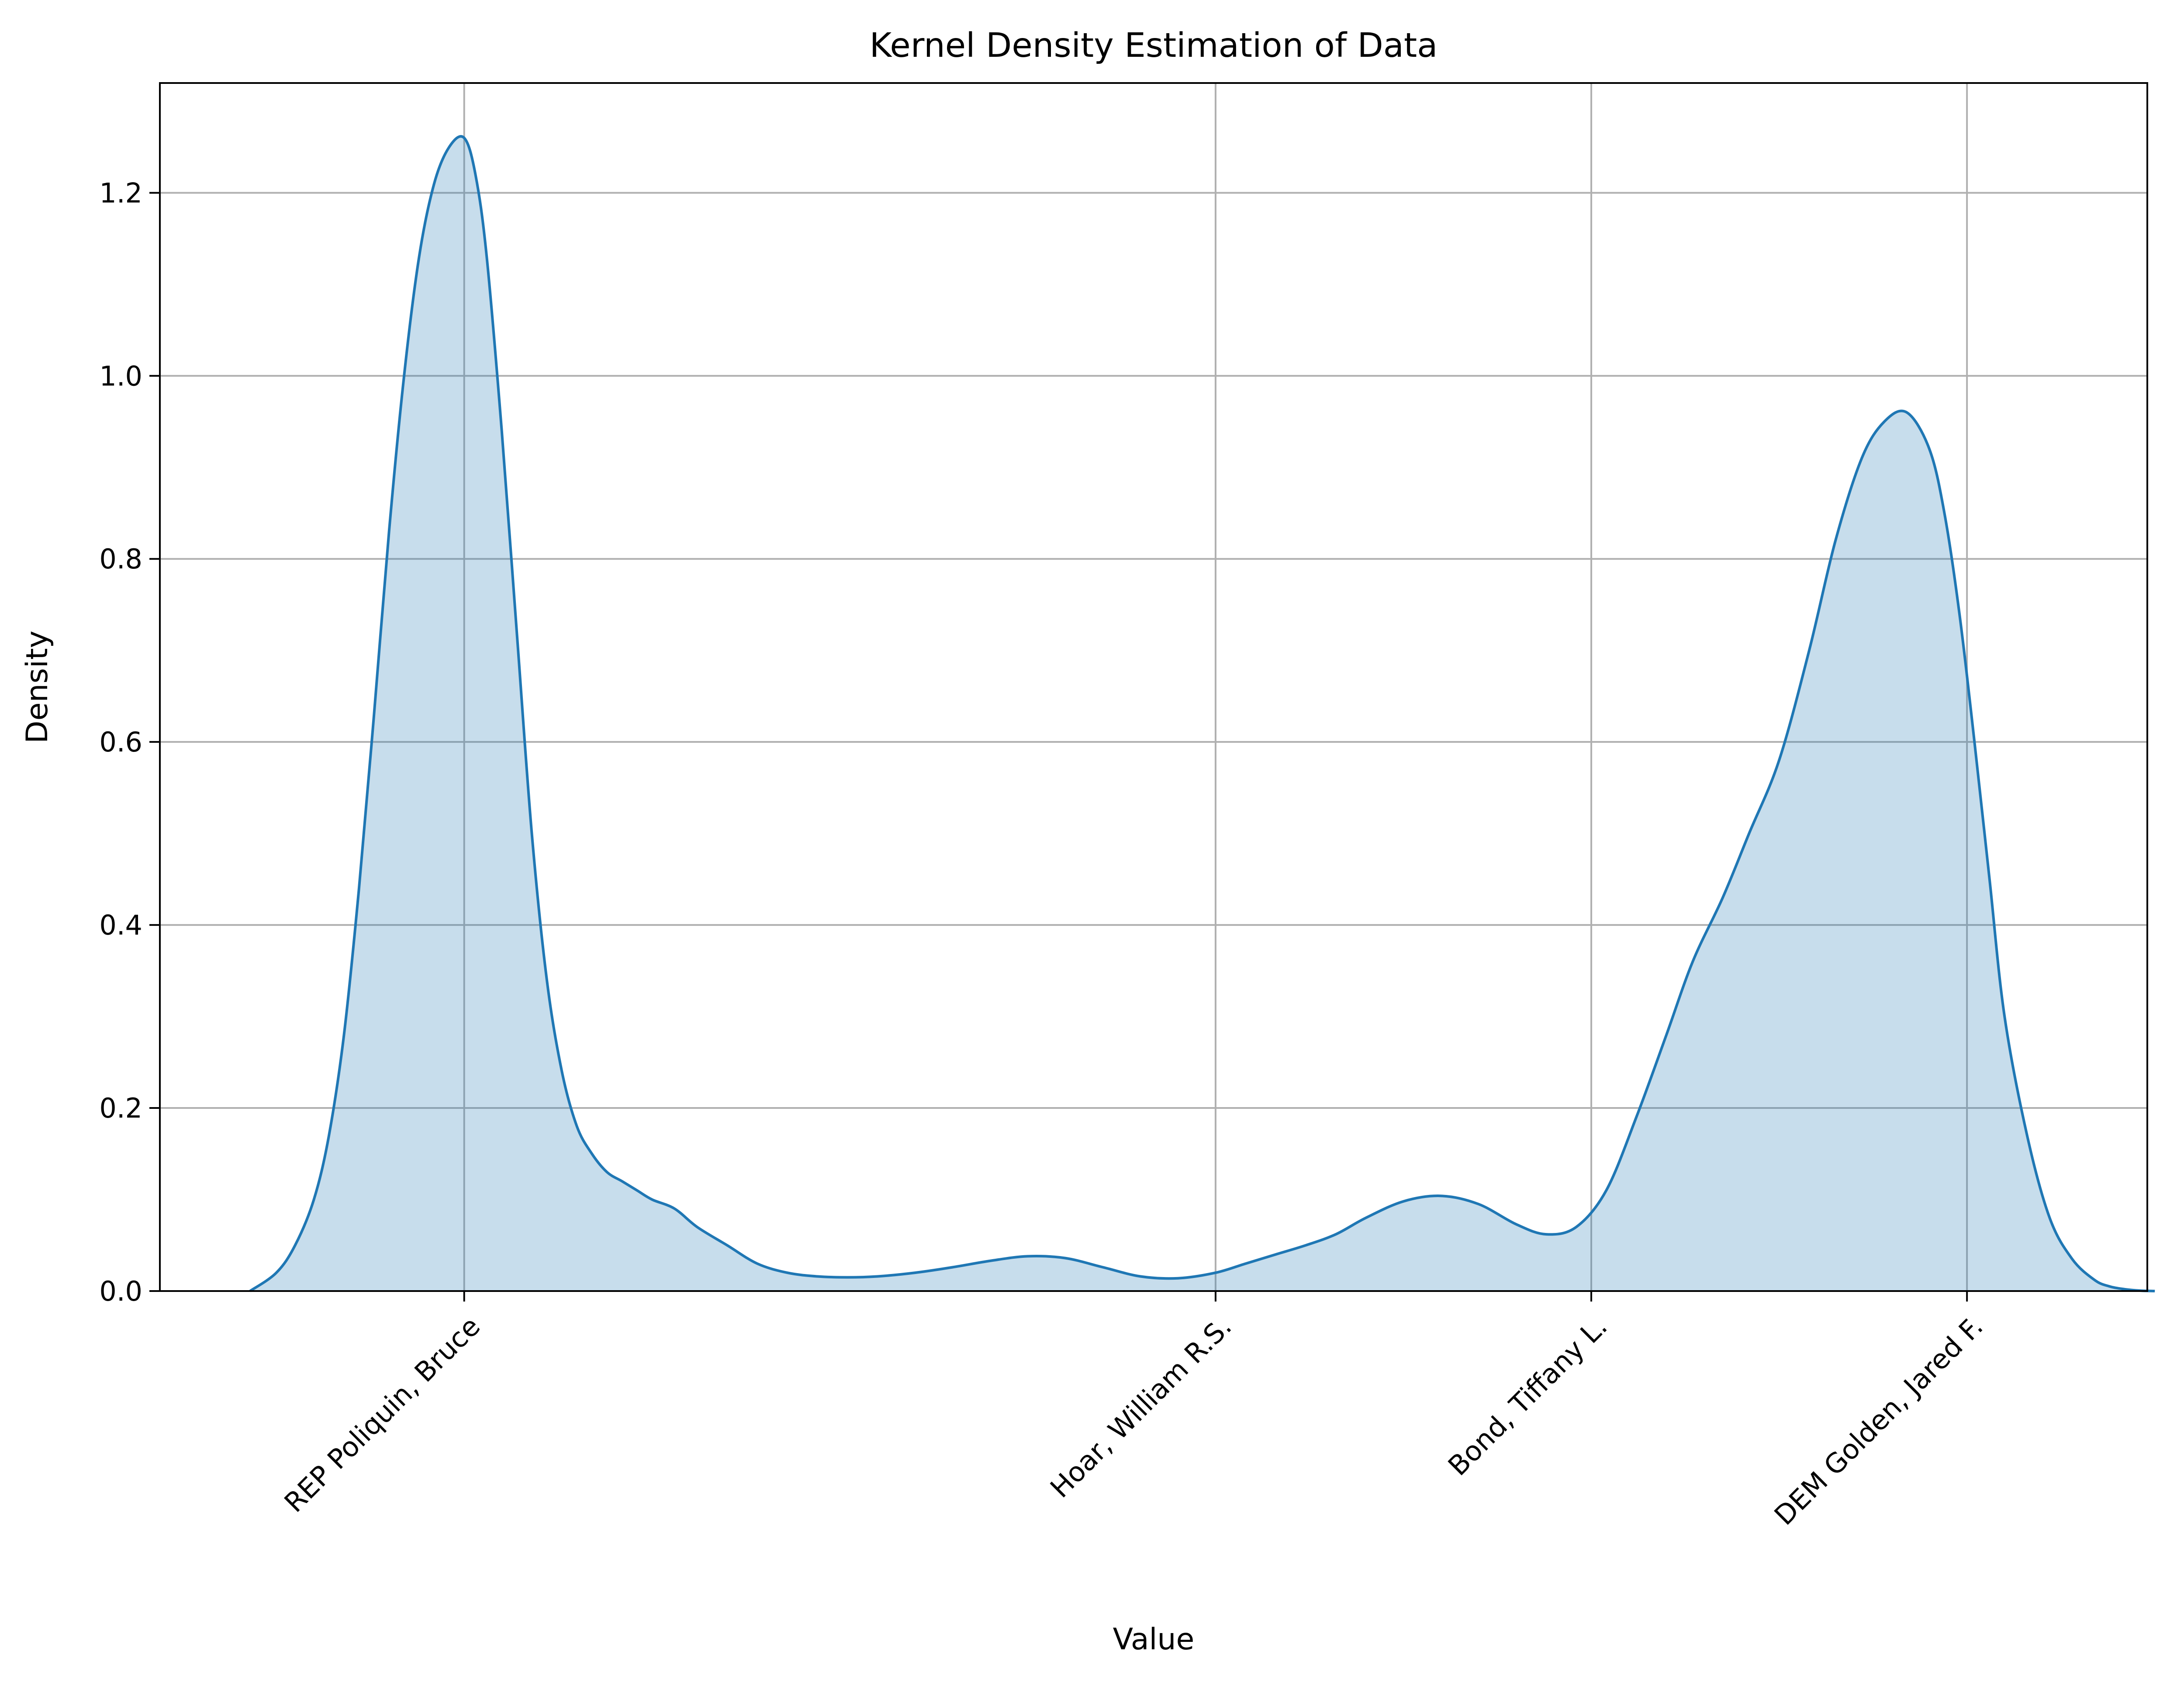 The height and width of the screenshot is (1686, 2184). Describe the element at coordinates (120, 1291) in the screenshot. I see `y-tick-label-0: 0.0` at that location.